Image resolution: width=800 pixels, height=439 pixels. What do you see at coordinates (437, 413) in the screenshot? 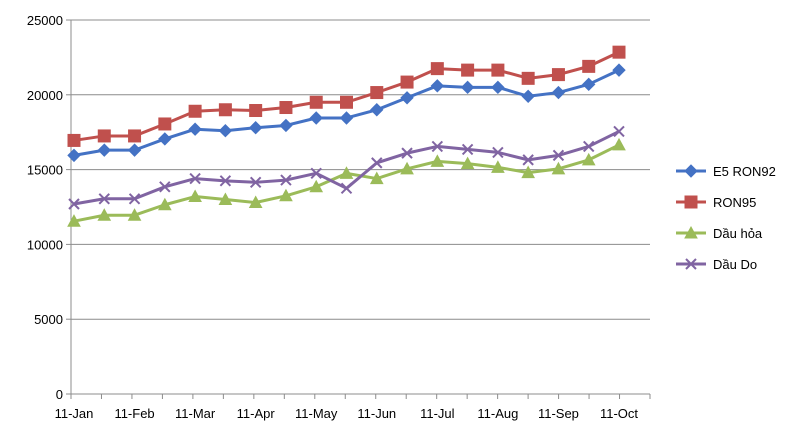
I see `x-tick-label: 11-Jul` at bounding box center [437, 413].